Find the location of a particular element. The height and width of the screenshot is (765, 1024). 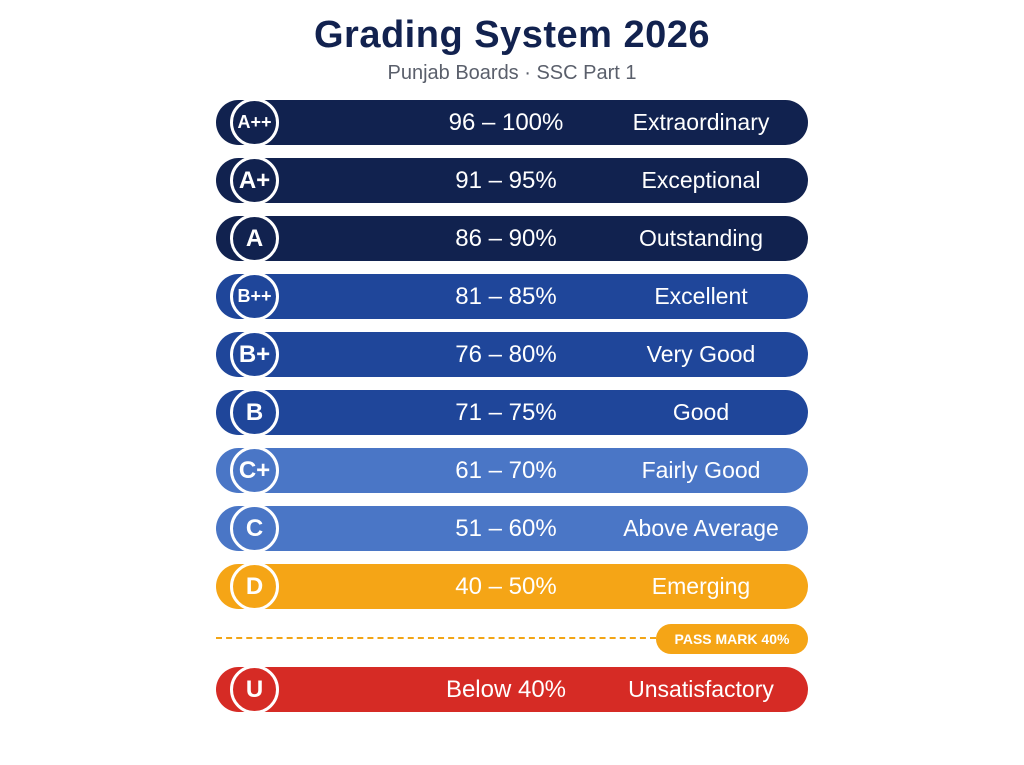

pass-mark-badge: PASS MARK 40% is located at coordinates (732, 639).